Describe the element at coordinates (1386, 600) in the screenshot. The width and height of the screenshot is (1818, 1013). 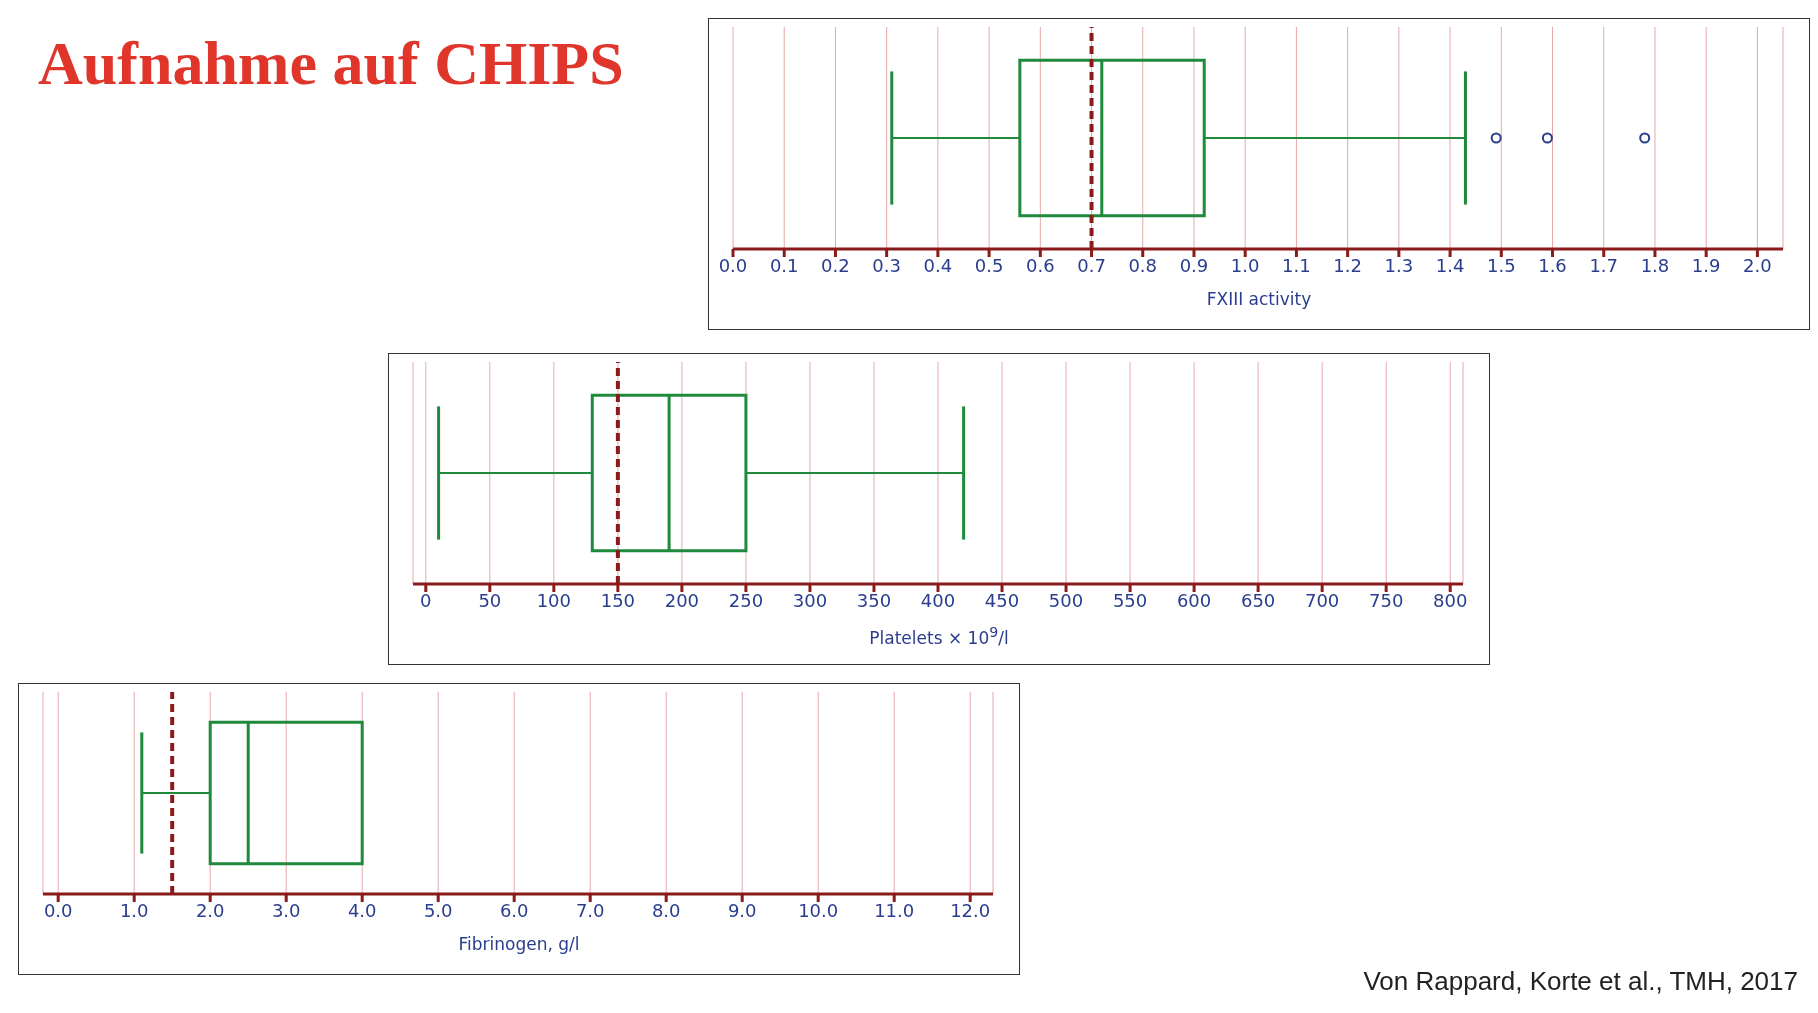
I see `x-tick-label: 750` at that location.